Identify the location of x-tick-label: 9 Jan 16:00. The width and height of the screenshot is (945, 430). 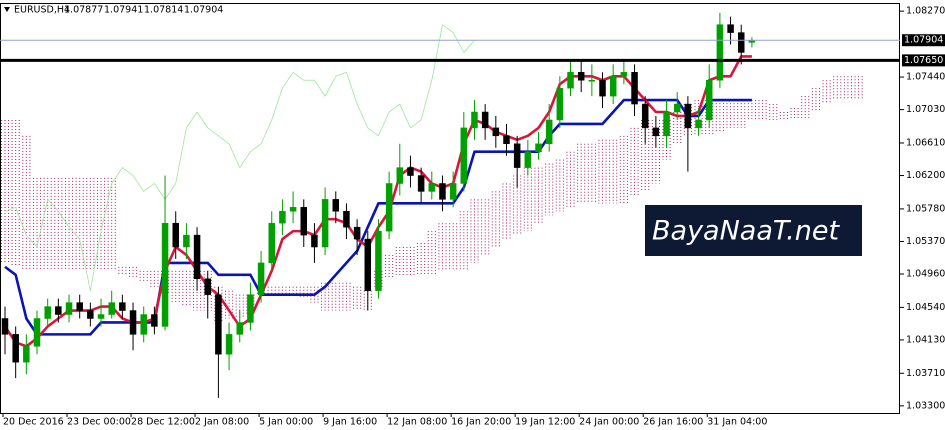
(350, 422).